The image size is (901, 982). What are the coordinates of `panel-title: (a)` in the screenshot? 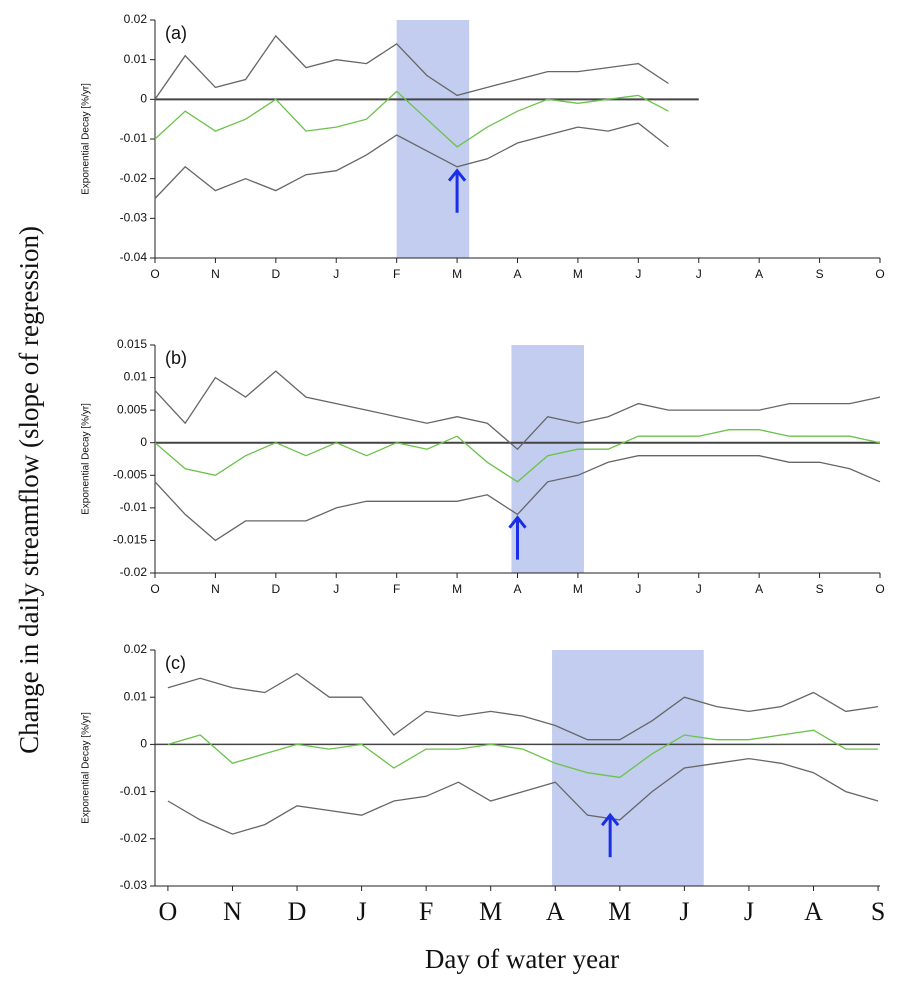 It's located at (176, 33).